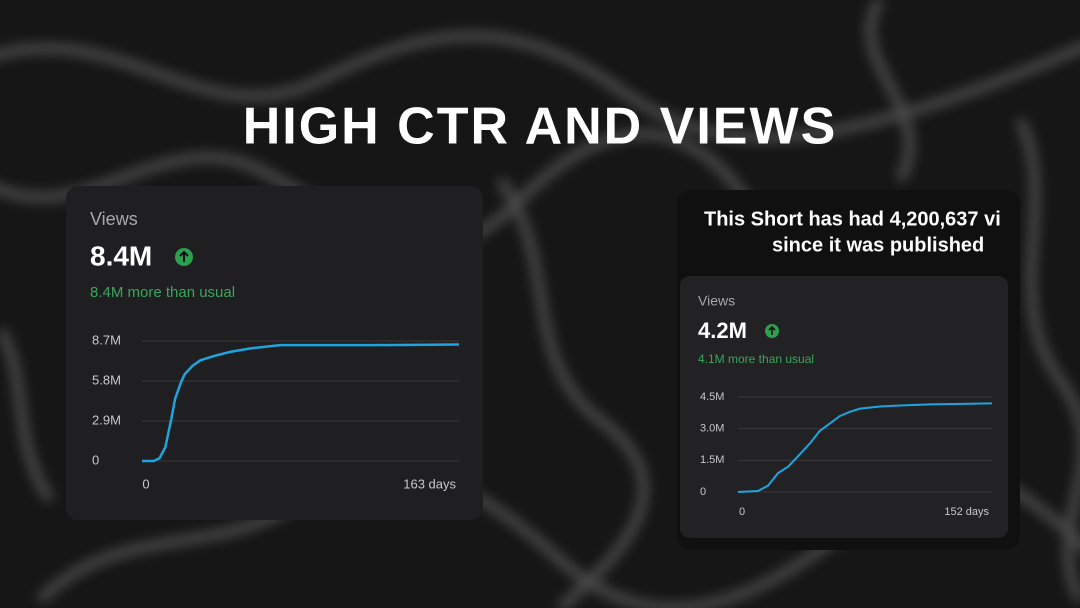 The image size is (1080, 608). I want to click on card, so click(844, 407).